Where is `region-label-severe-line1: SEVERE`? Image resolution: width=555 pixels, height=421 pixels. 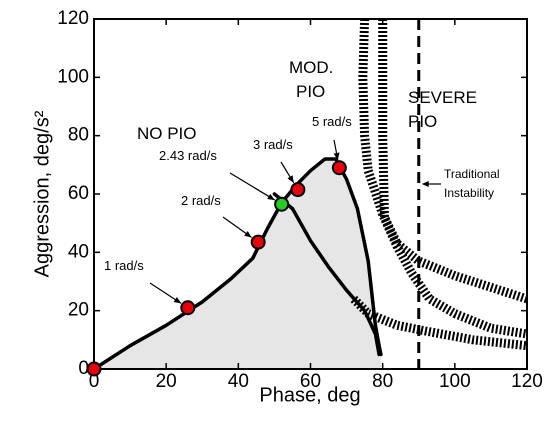 region-label-severe-line1: SEVERE is located at coordinates (442, 97).